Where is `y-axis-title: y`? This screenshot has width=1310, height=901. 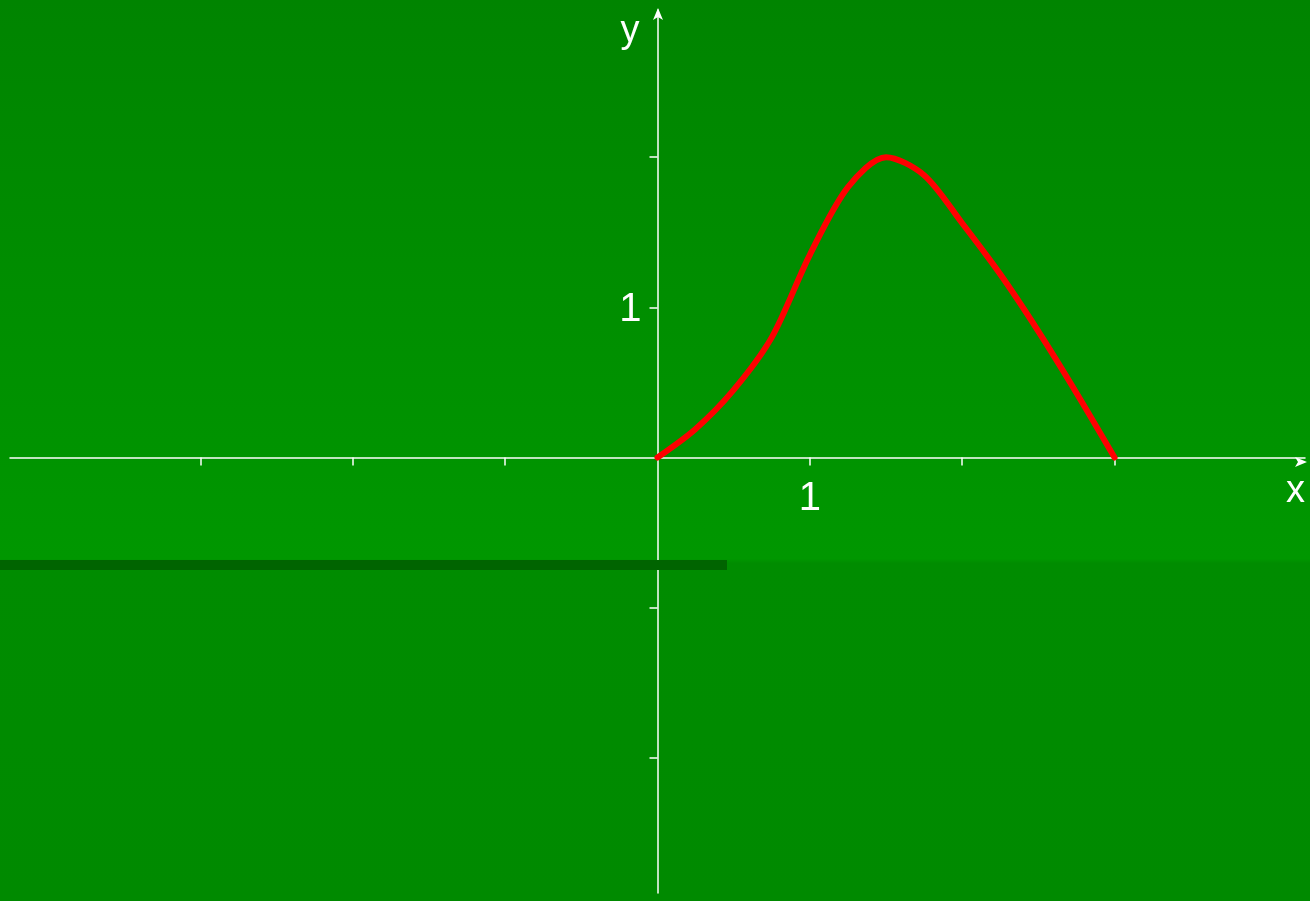
y-axis-title: y is located at coordinates (630, 29).